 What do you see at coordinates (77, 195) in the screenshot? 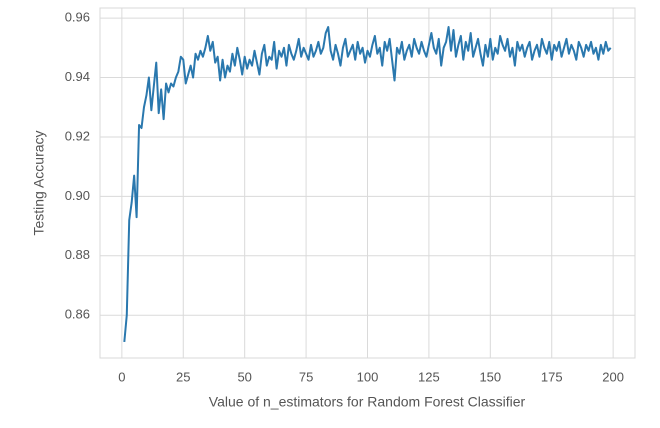
I see `y-tick-label: 0.90` at bounding box center [77, 195].